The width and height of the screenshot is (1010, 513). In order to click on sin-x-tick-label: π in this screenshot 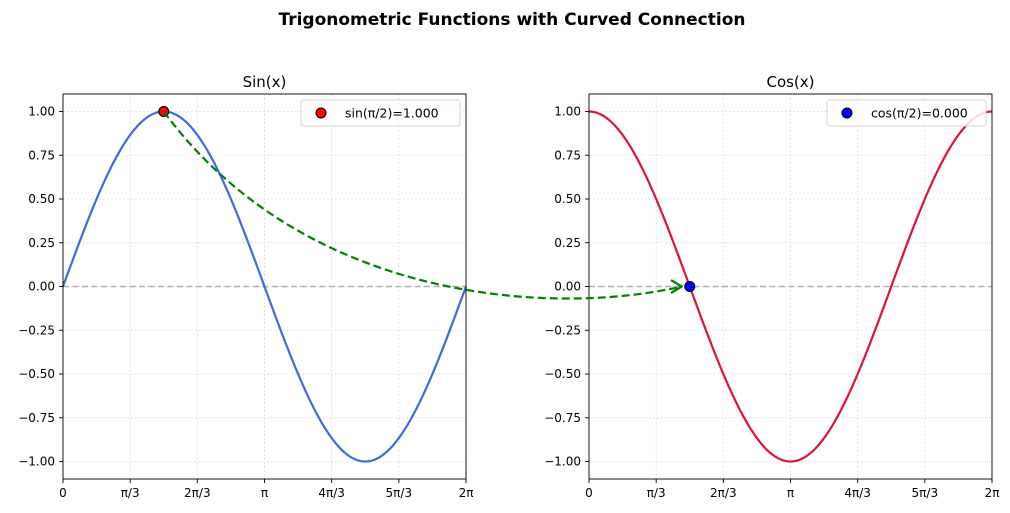, I will do `click(264, 493)`.